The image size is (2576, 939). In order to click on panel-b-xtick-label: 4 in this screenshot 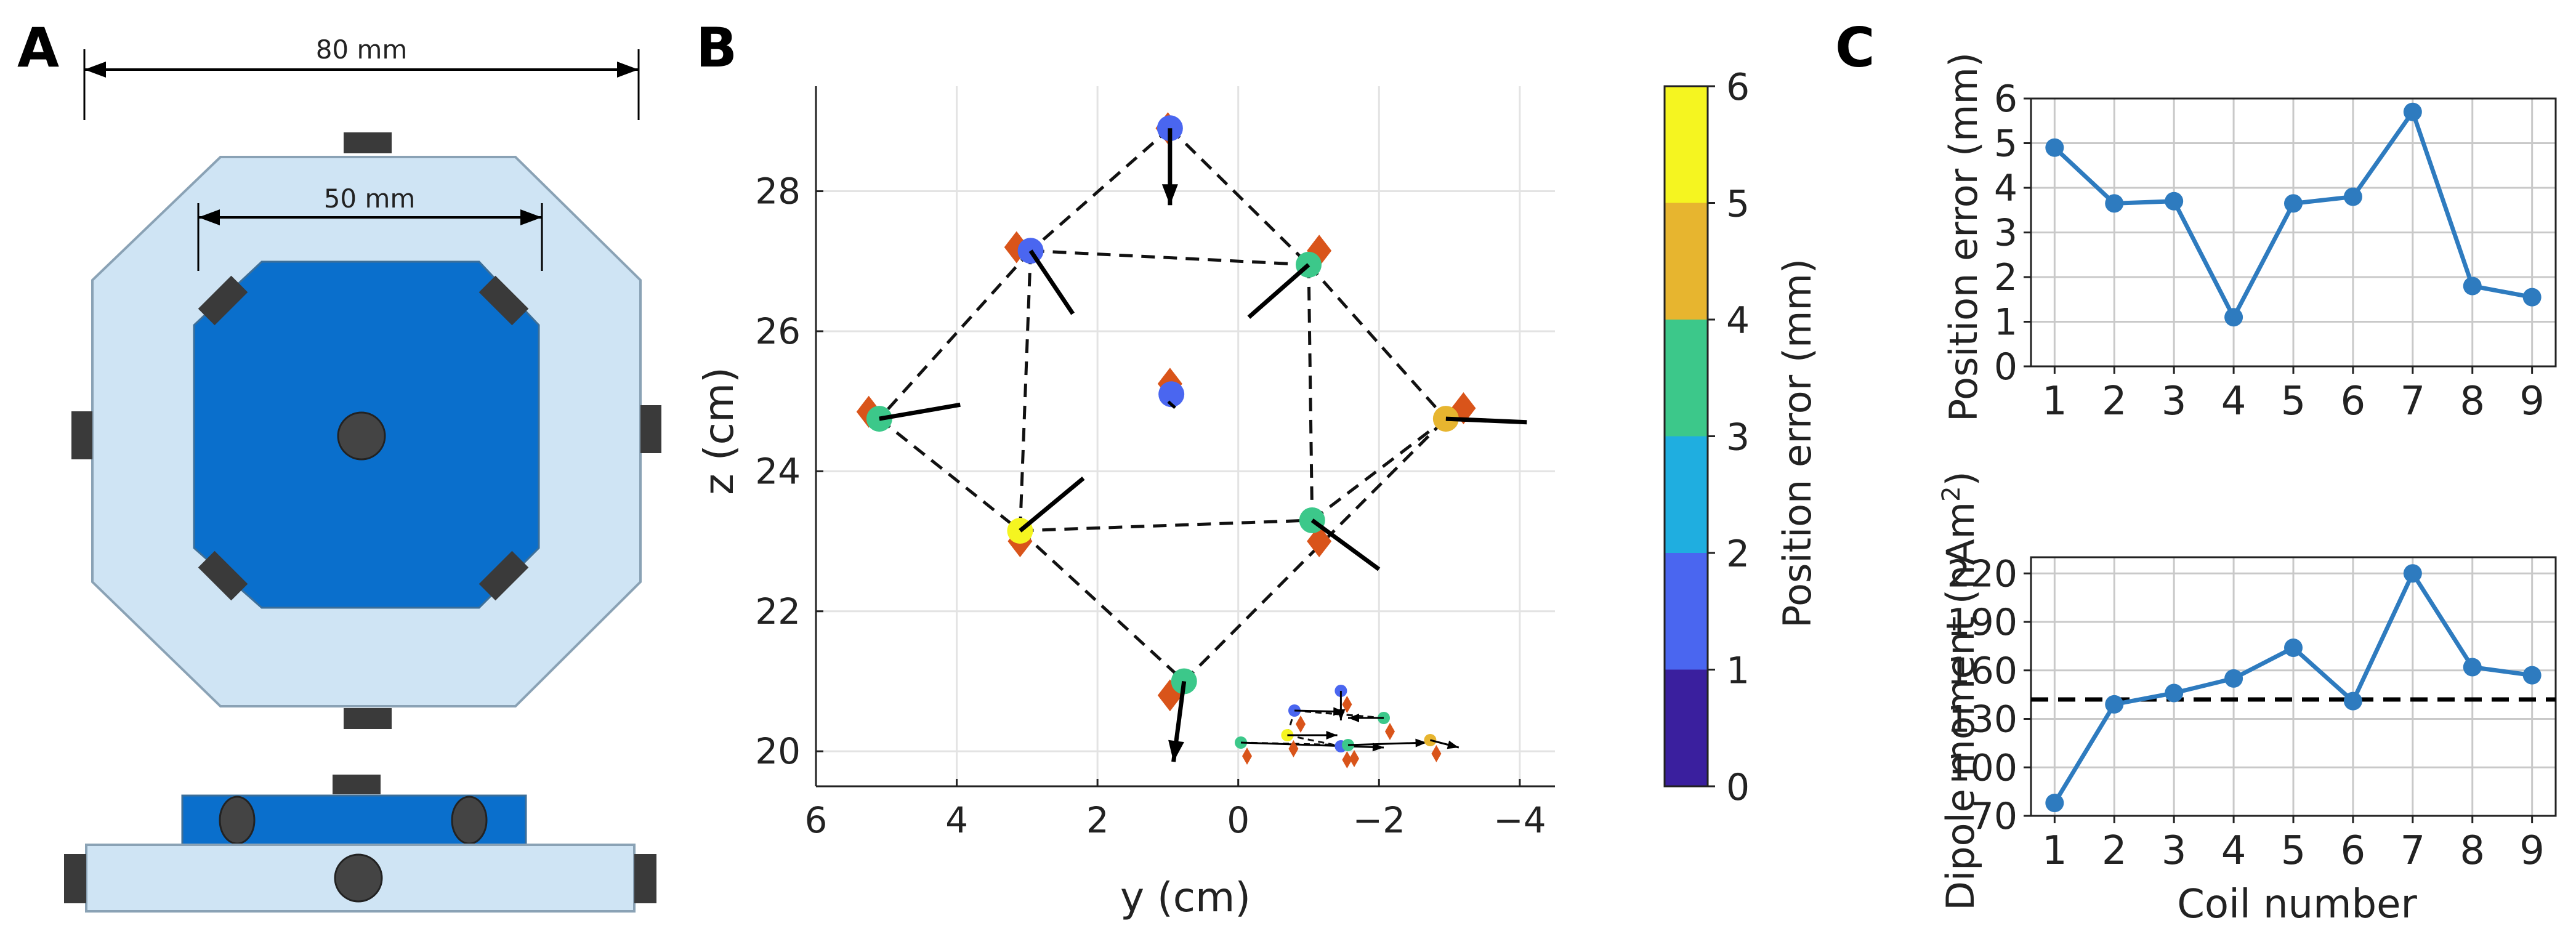, I will do `click(956, 820)`.